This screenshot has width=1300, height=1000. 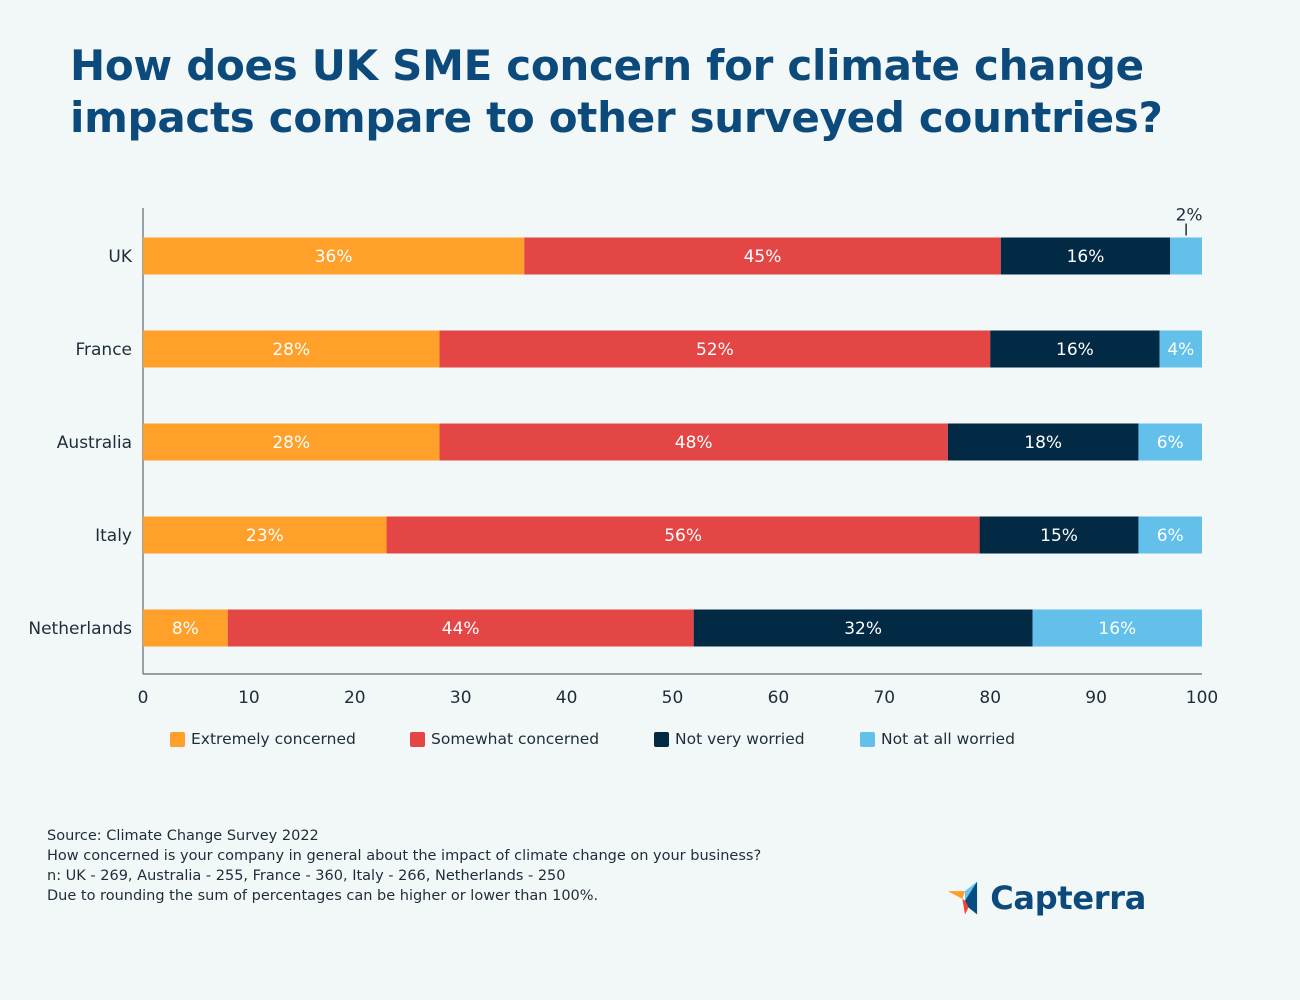 I want to click on data-label: 15%, so click(x=1059, y=536).